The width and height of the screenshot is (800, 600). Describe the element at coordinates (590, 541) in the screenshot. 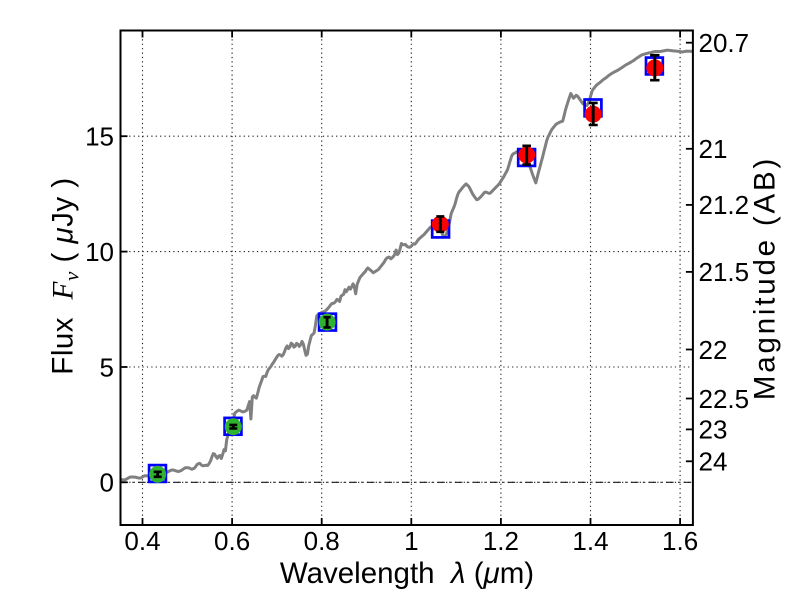

I see `svg-text: 1.4` at that location.